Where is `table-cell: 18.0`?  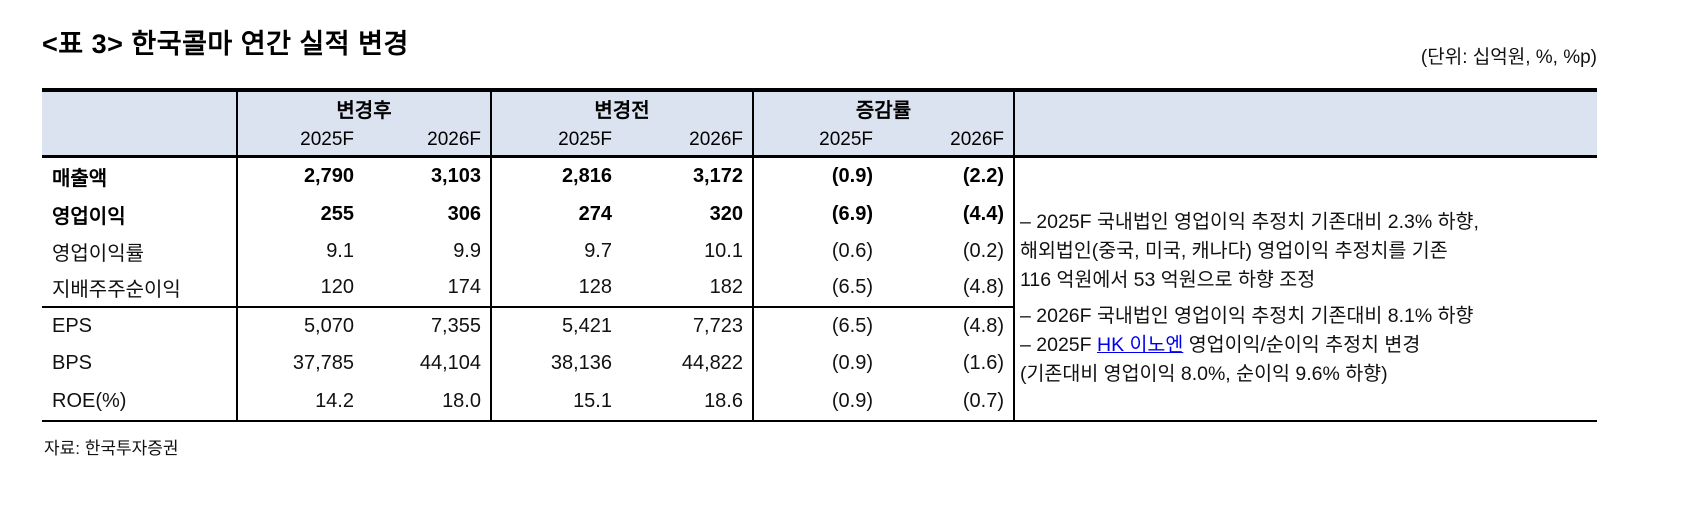 table-cell: 18.0 is located at coordinates (461, 400).